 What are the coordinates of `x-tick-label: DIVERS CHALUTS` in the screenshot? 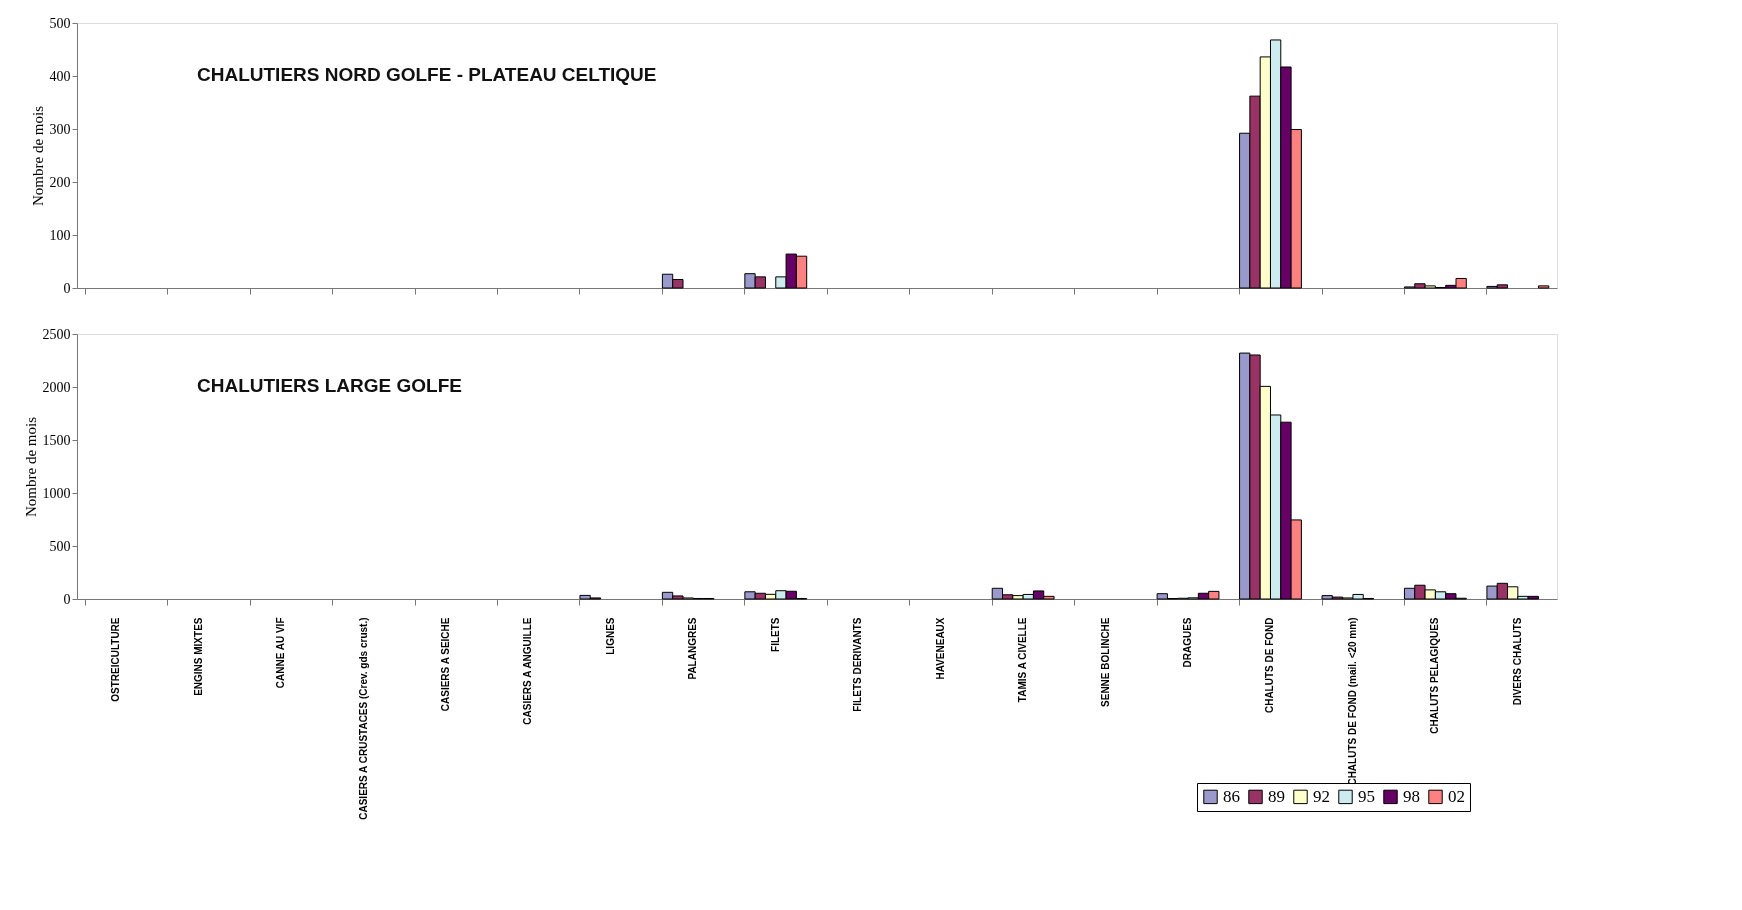 It's located at (1517, 661).